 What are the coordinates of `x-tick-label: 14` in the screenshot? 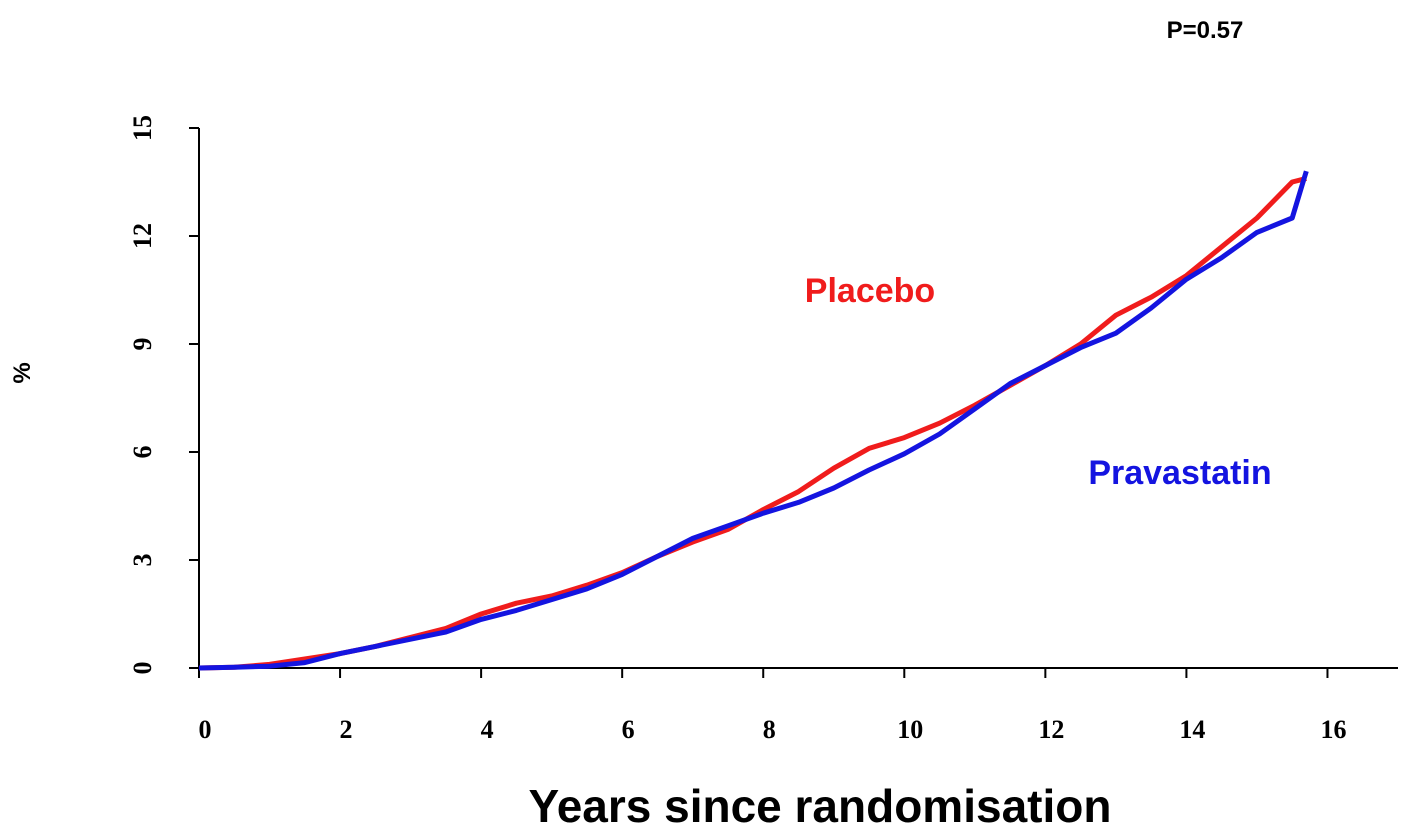 It's located at (1192, 729).